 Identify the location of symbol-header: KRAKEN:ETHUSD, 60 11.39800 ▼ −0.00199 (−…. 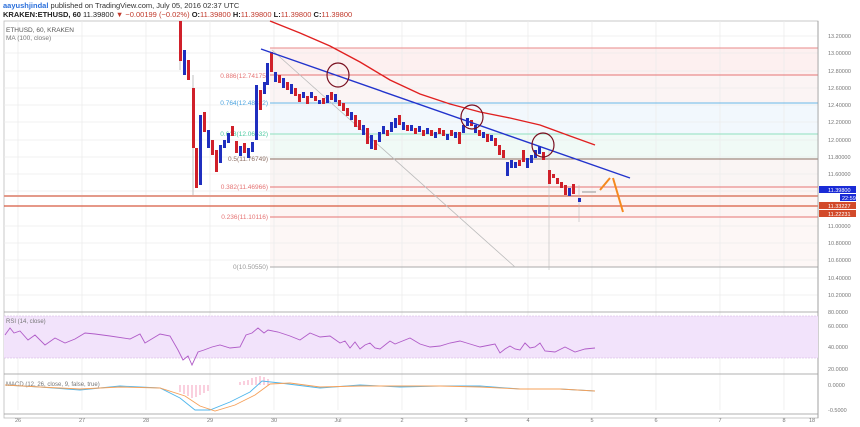
(177, 14).